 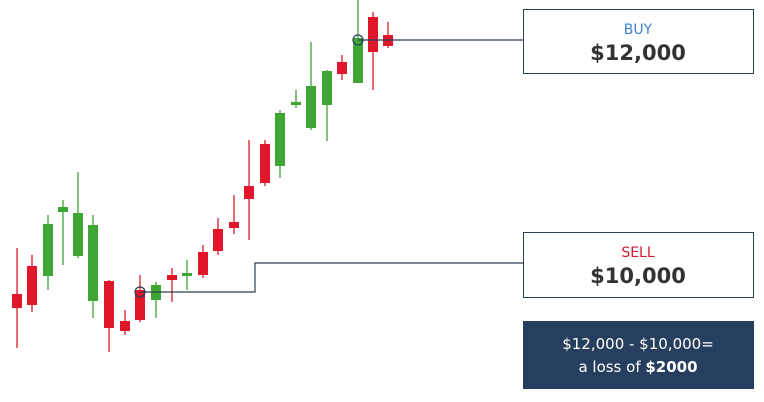 I want to click on loss-formula: $12,000 - $10,000=, so click(x=638, y=344).